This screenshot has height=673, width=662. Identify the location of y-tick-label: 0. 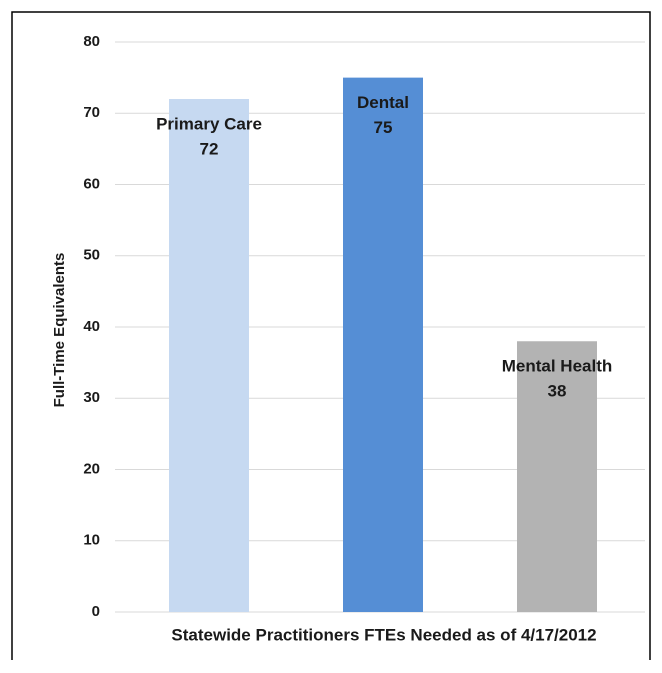
(96, 611).